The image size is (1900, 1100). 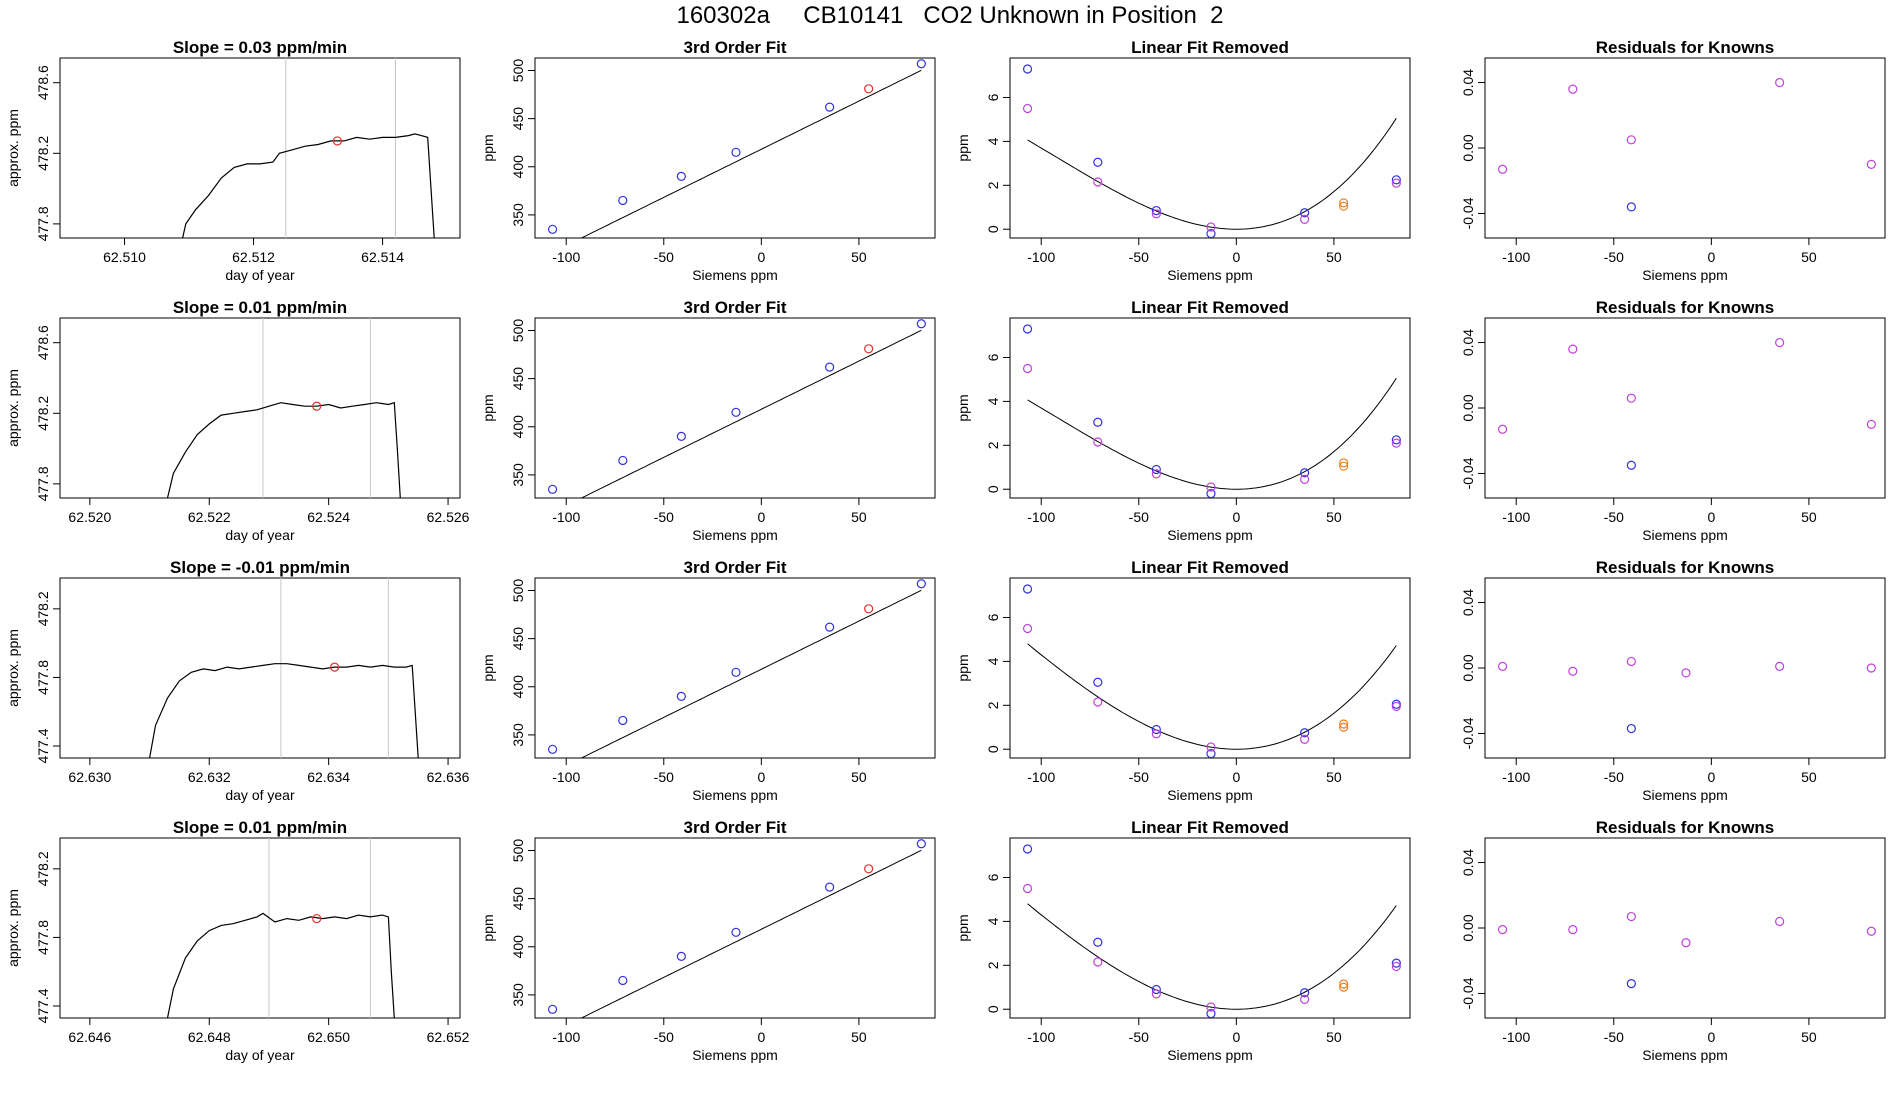 I want to click on y-tick-label: 0.04, so click(x=1468, y=342).